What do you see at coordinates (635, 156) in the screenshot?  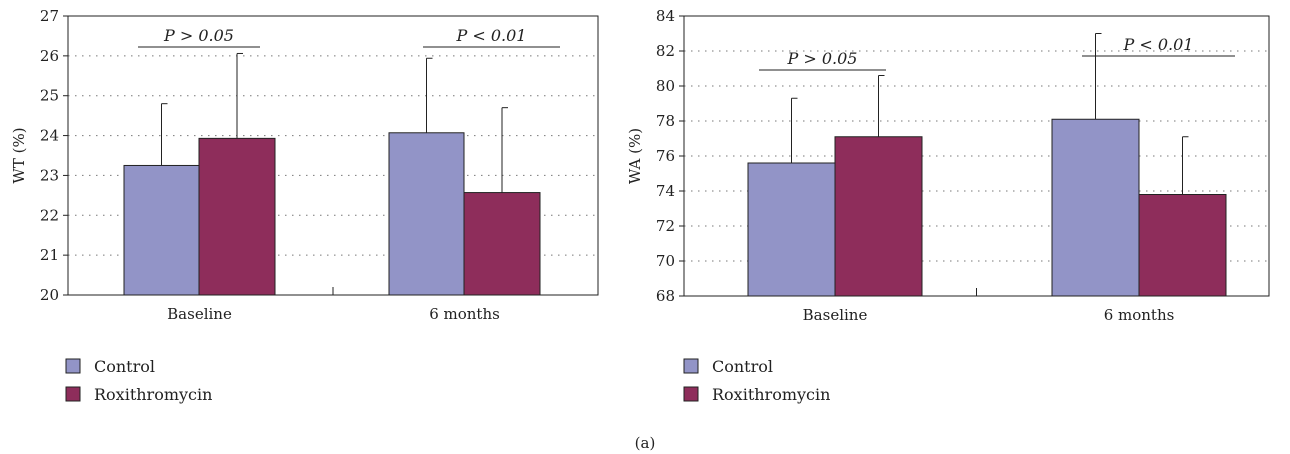 I see `y-axis-label: WA (%)` at bounding box center [635, 156].